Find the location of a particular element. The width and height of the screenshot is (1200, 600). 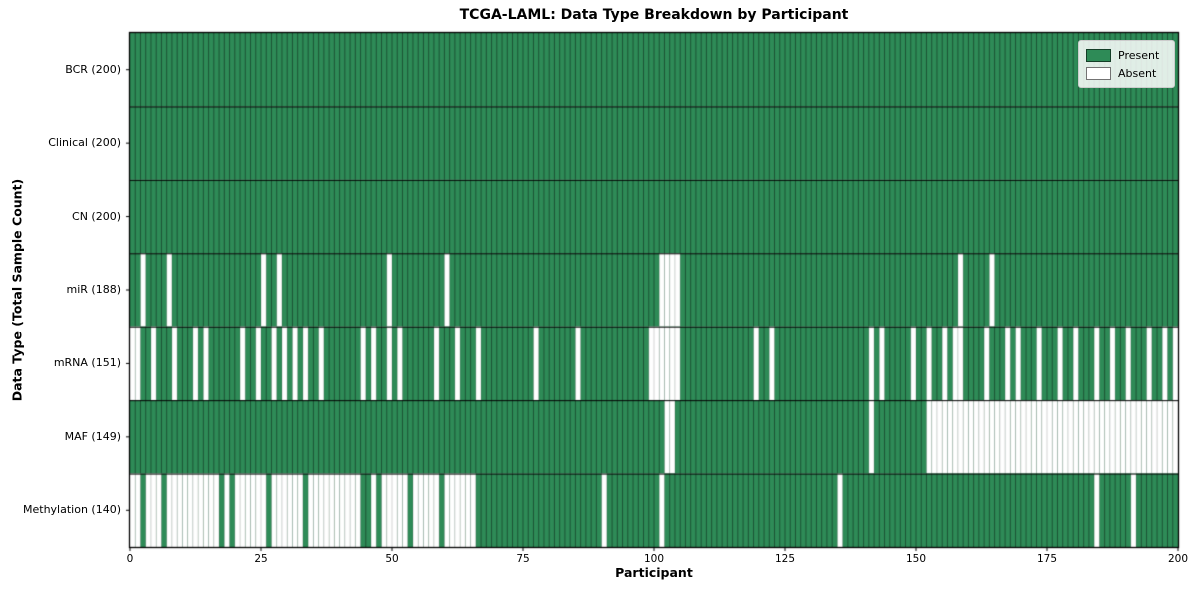

legend-item-absent: Absent is located at coordinates (1126, 73).